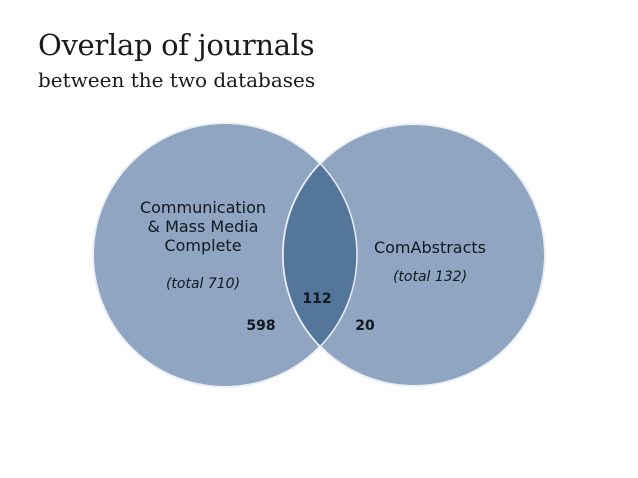 This screenshot has height=478, width=638. I want to click on left-set-name: Communication & Mass Media Complete, so click(203, 226).